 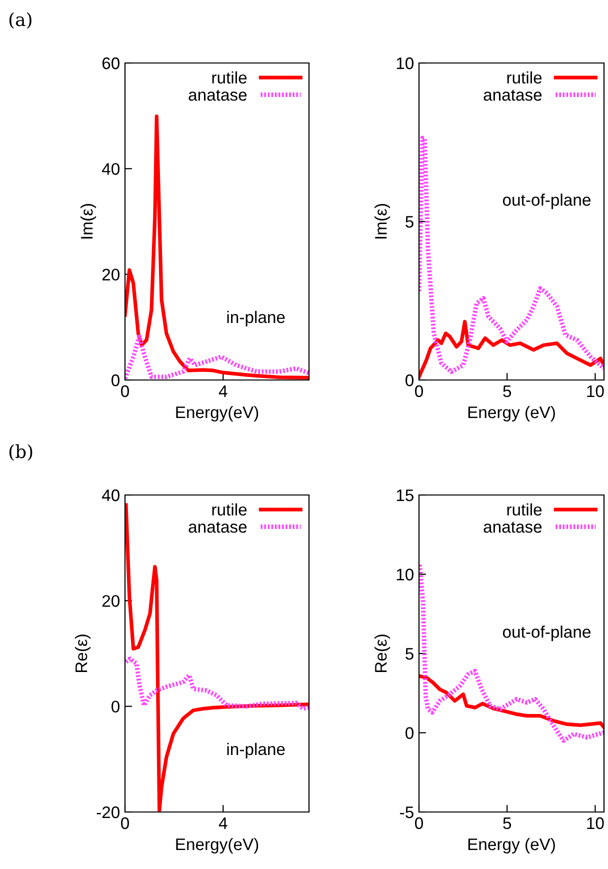 I want to click on text: (b), so click(x=20, y=452).